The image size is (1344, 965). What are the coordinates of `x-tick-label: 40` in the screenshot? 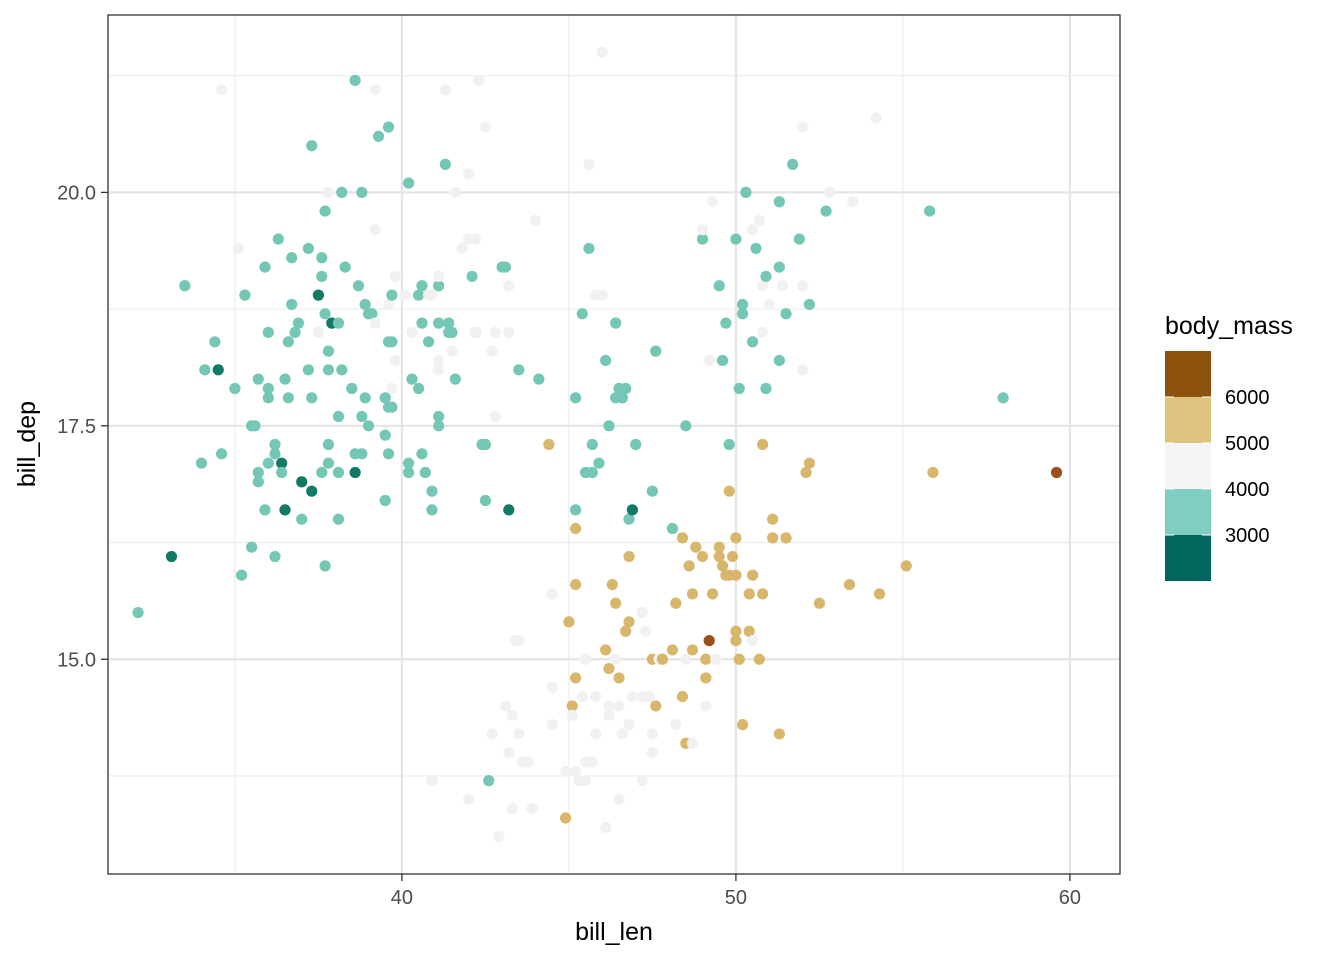 It's located at (402, 898).